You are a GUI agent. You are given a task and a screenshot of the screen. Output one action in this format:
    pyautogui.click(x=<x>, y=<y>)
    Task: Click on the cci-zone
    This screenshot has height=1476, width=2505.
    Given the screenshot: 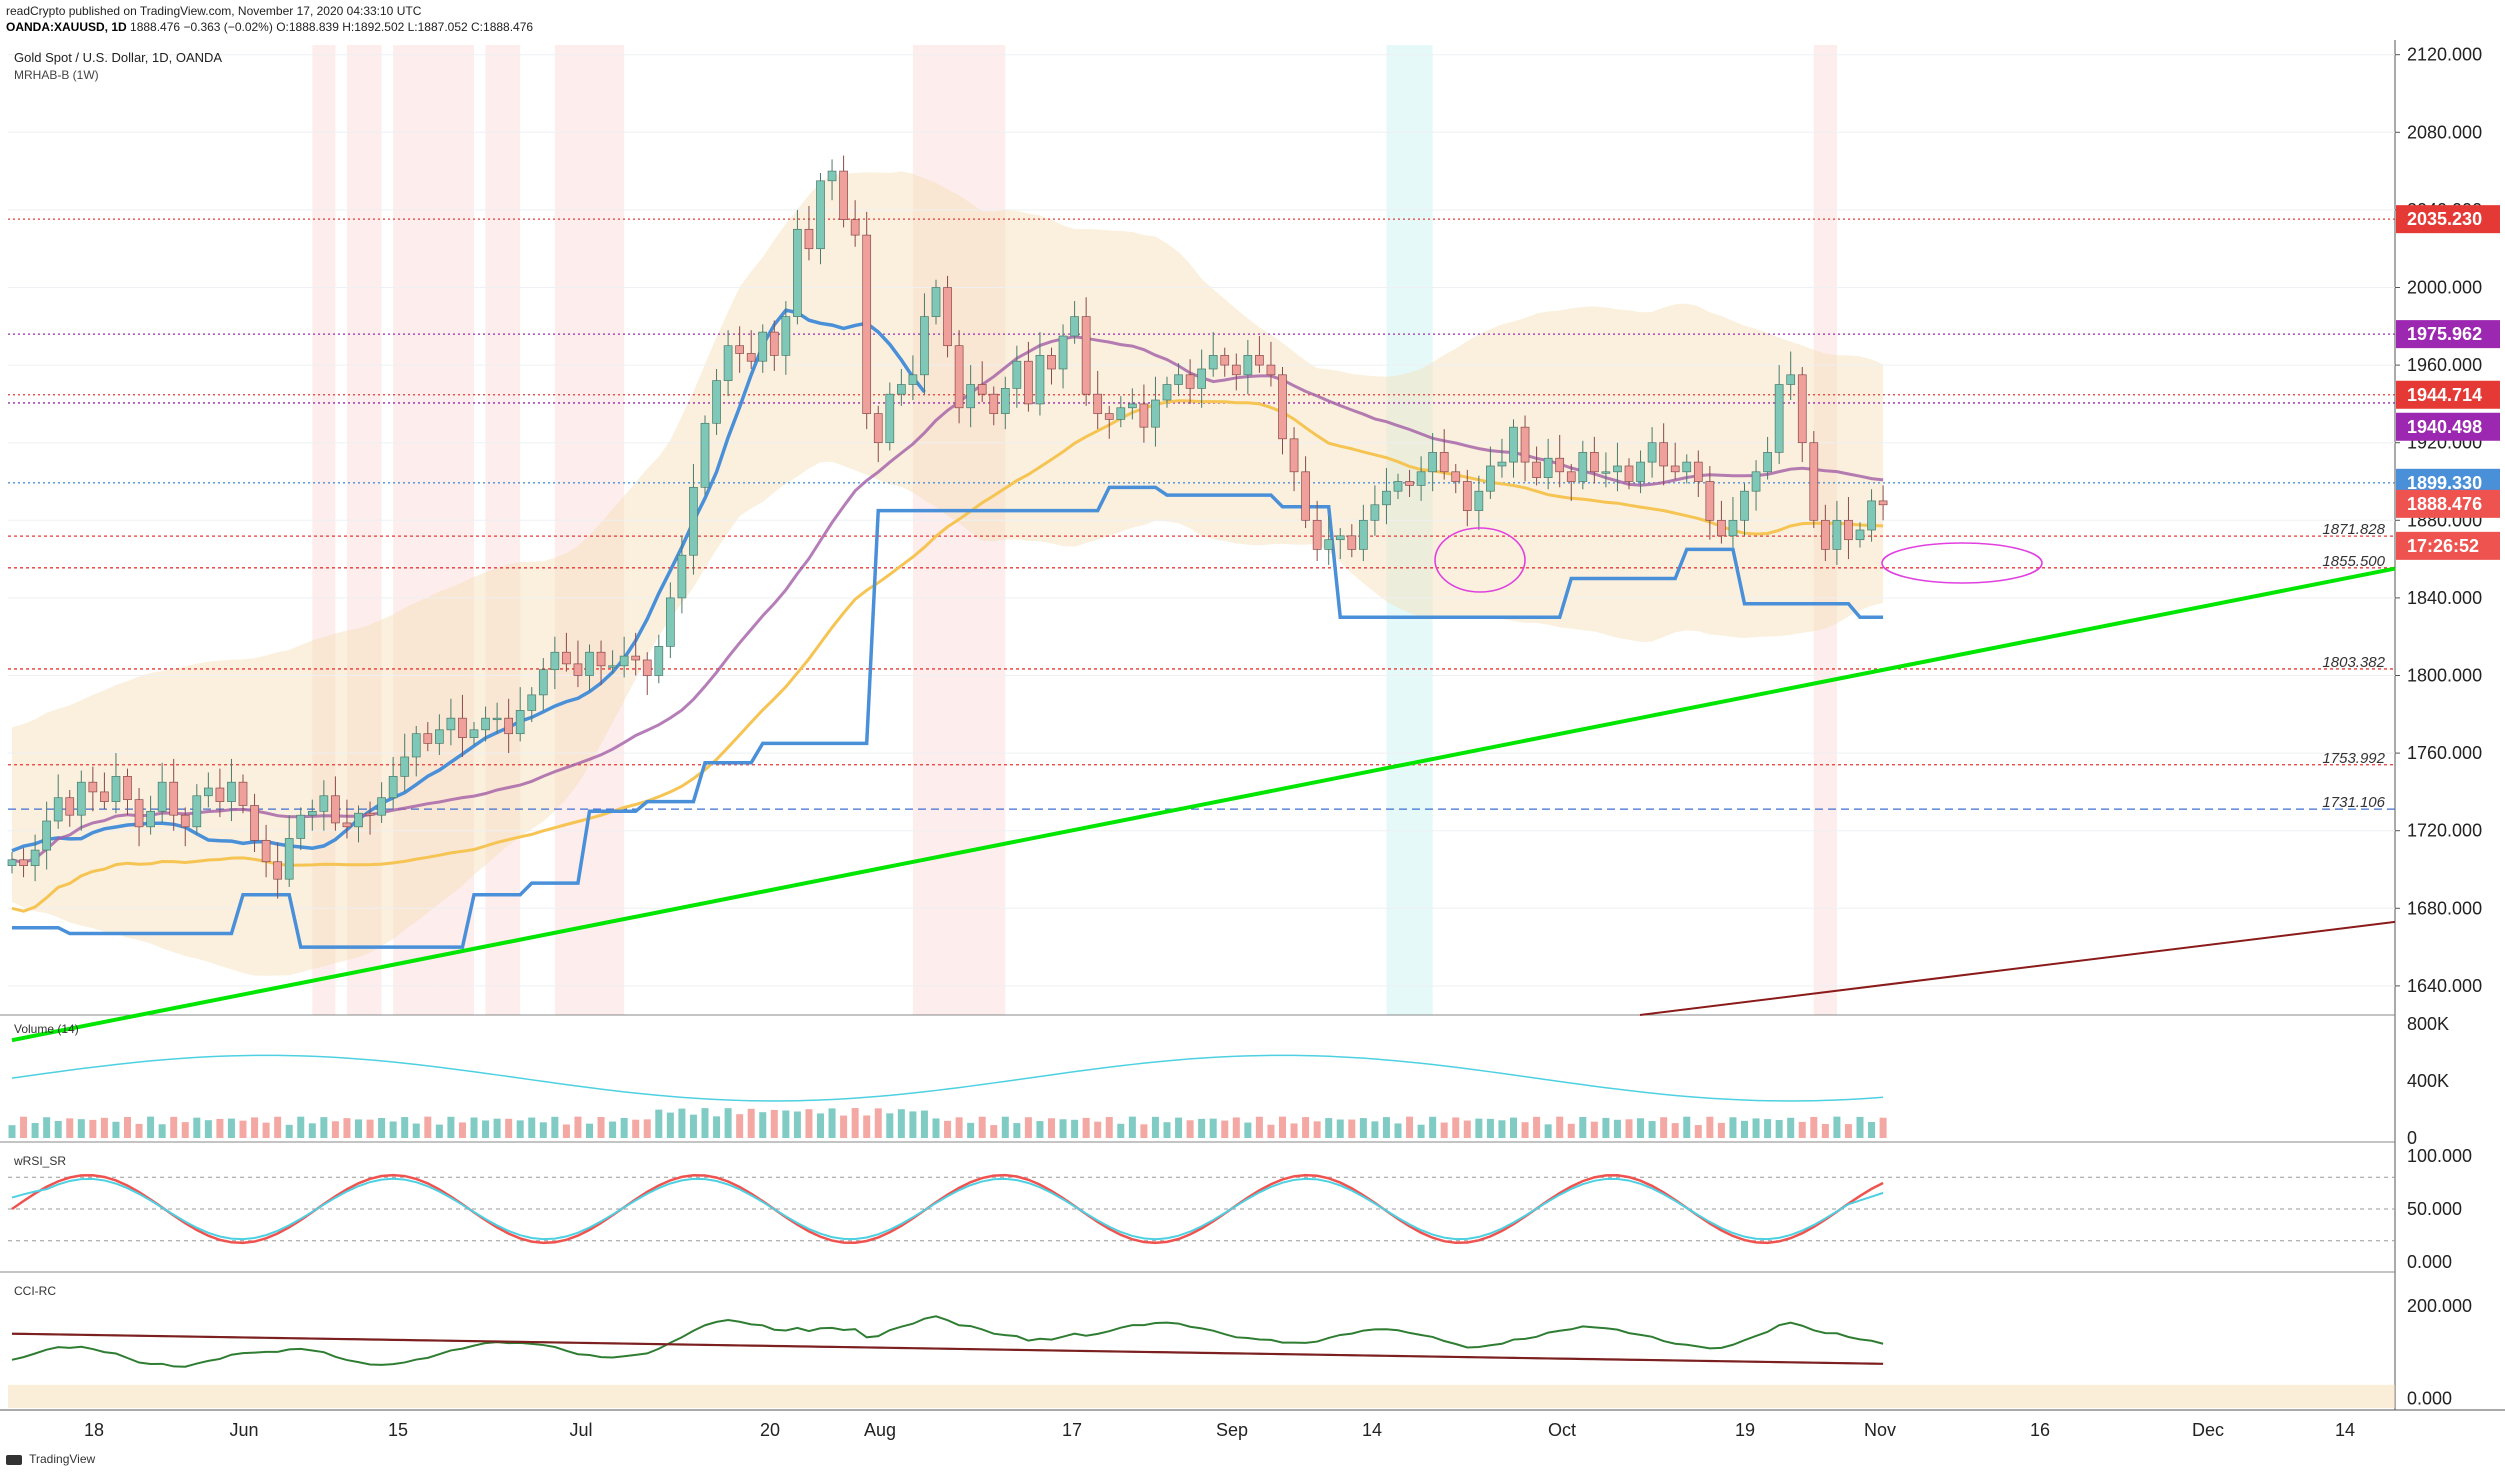 What is the action you would take?
    pyautogui.click(x=1201, y=1396)
    